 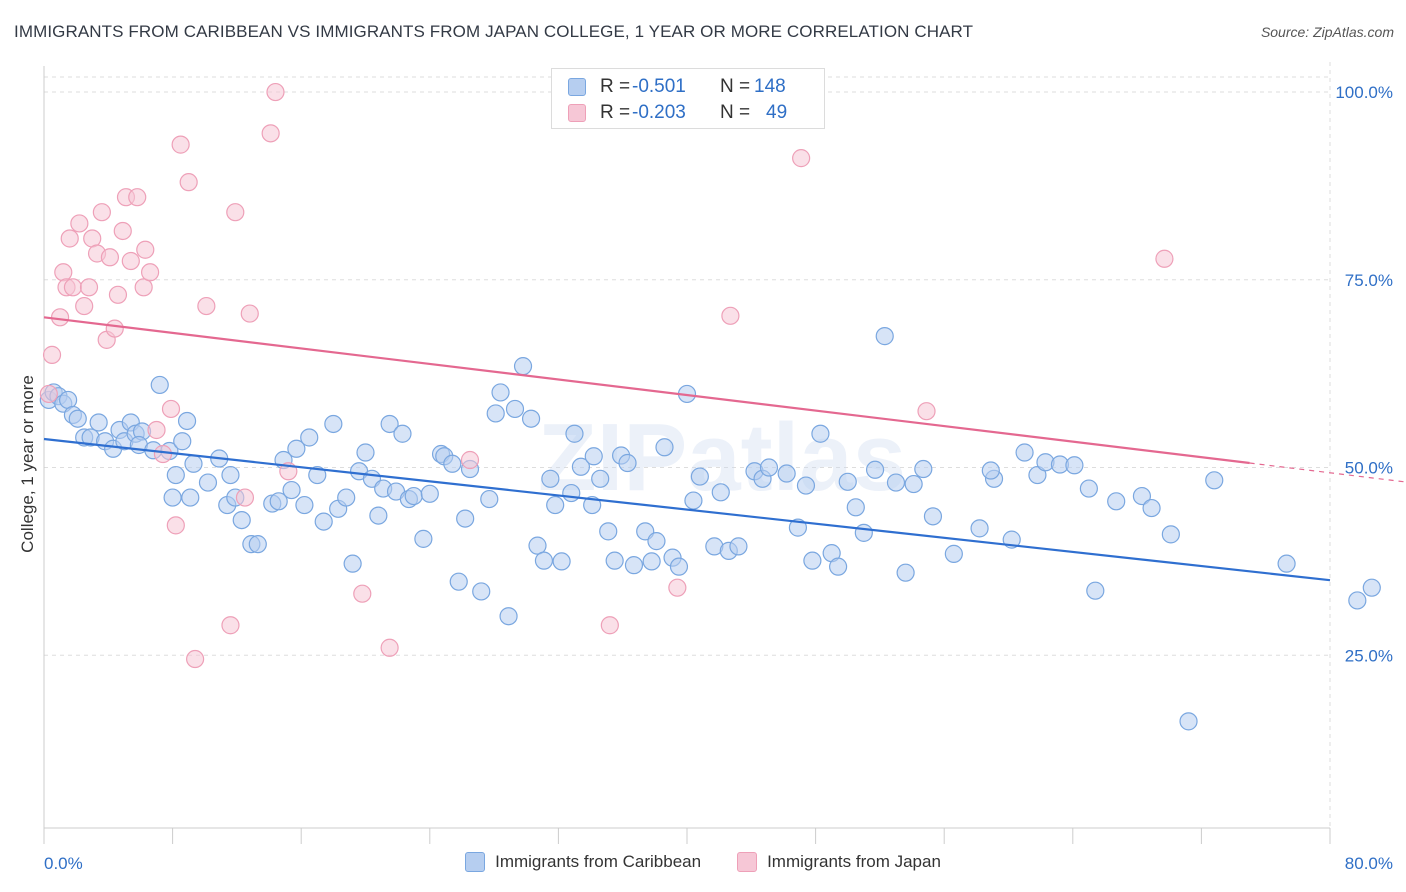 I want to click on correlation-legend: R = -0.501 N = 148 R = -0.203 N = 49, so click(x=688, y=98).